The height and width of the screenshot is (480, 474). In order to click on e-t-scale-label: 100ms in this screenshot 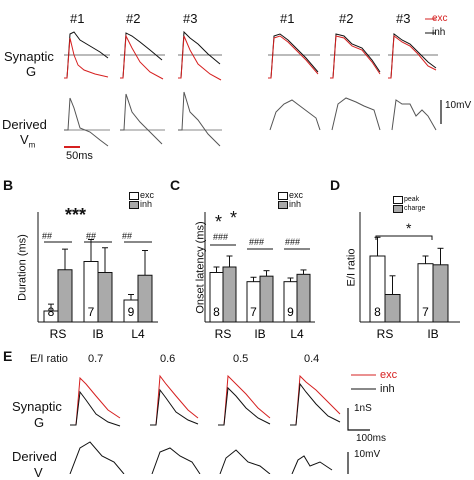, I will do `click(371, 438)`.